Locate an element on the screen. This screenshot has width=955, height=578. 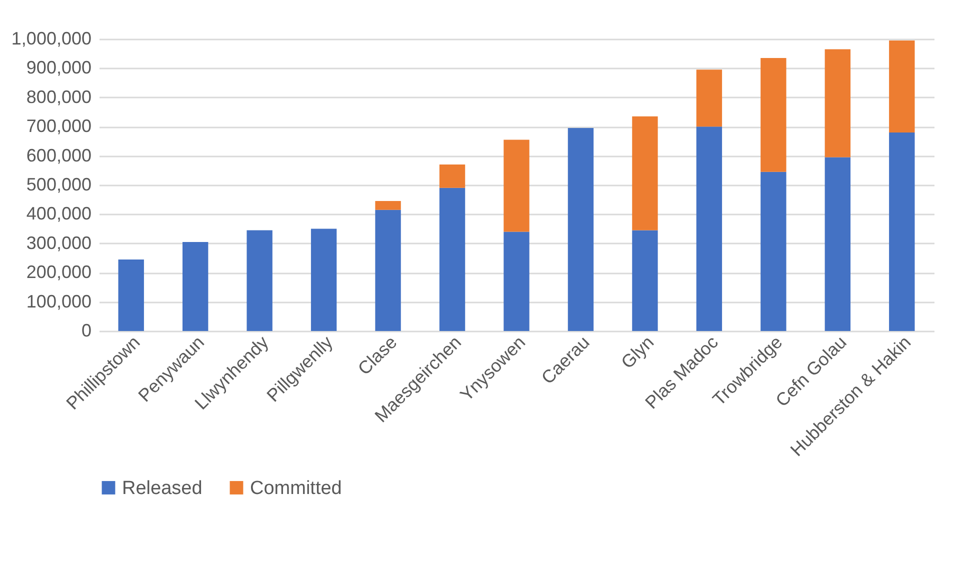
legend-label: Committed is located at coordinates (296, 488).